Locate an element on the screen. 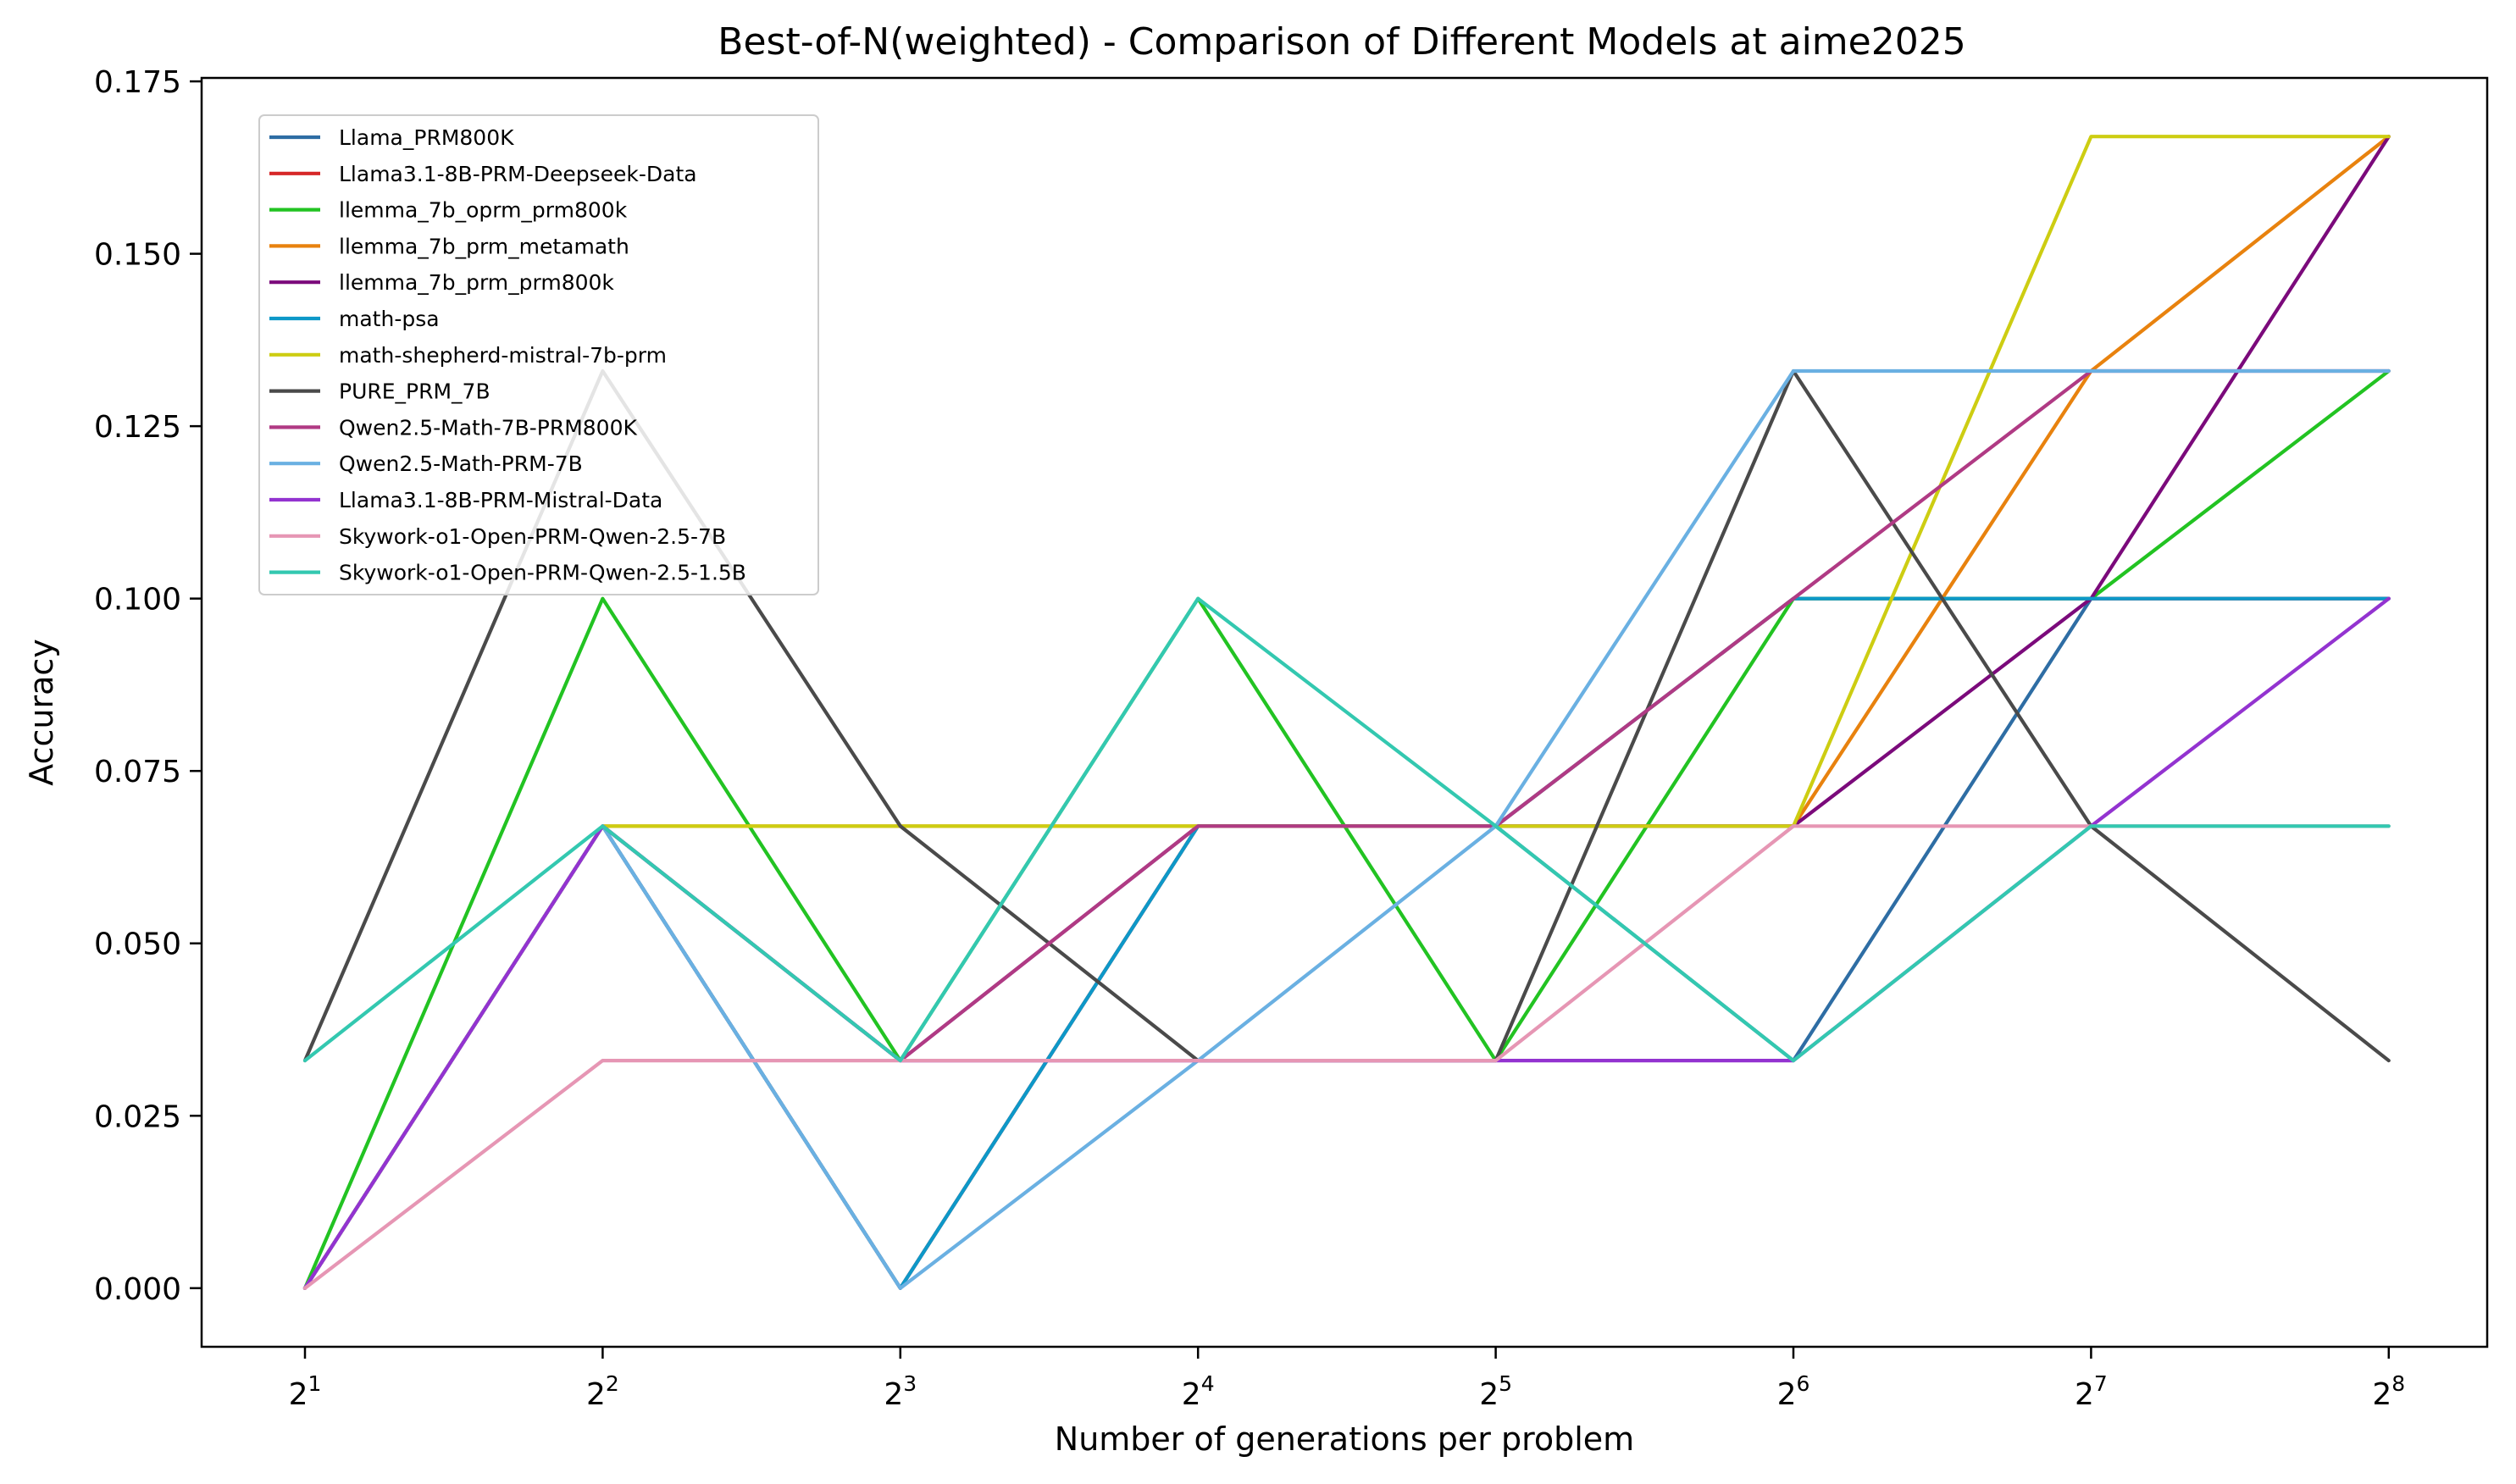 Image resolution: width=2516 pixels, height=1484 pixels. x-tick-label: 27 is located at coordinates (2091, 1391).